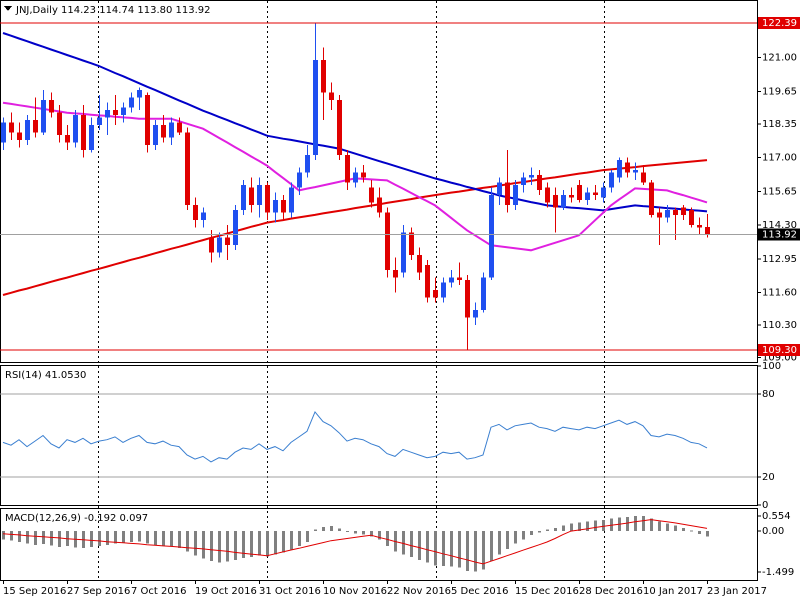 Image resolution: width=800 pixels, height=604 pixels. I want to click on x-tick-label: 23 Jan 2017, so click(737, 591).